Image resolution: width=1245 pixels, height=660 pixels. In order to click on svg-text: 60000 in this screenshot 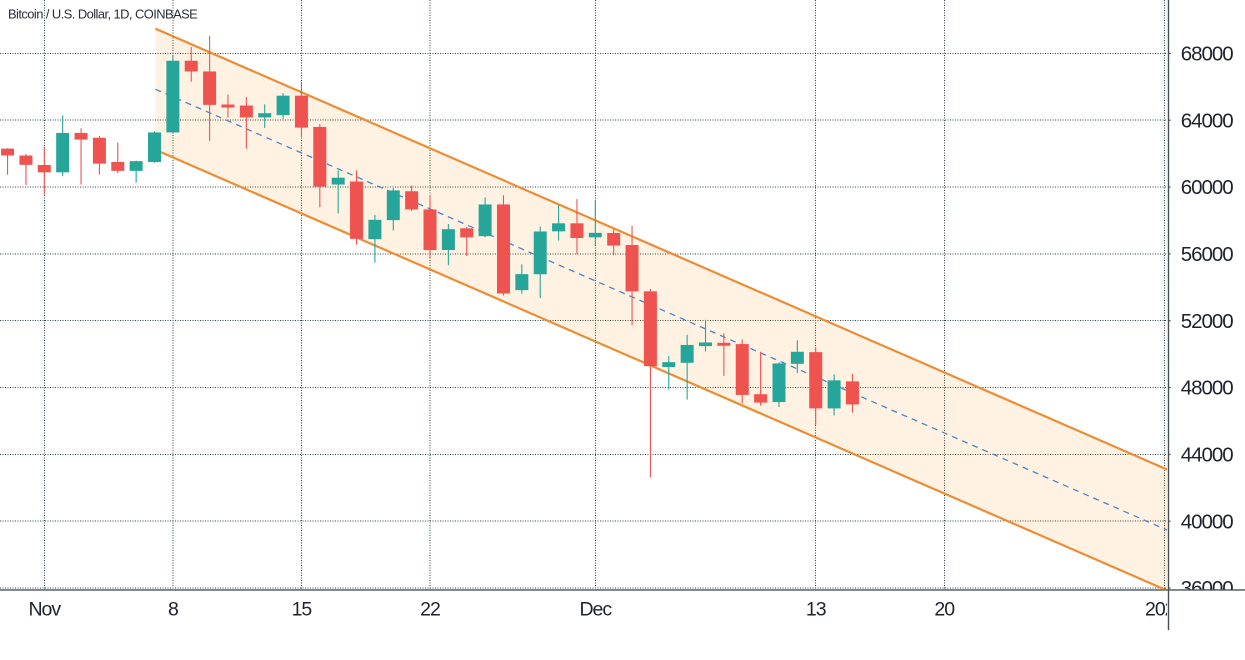, I will do `click(1207, 187)`.